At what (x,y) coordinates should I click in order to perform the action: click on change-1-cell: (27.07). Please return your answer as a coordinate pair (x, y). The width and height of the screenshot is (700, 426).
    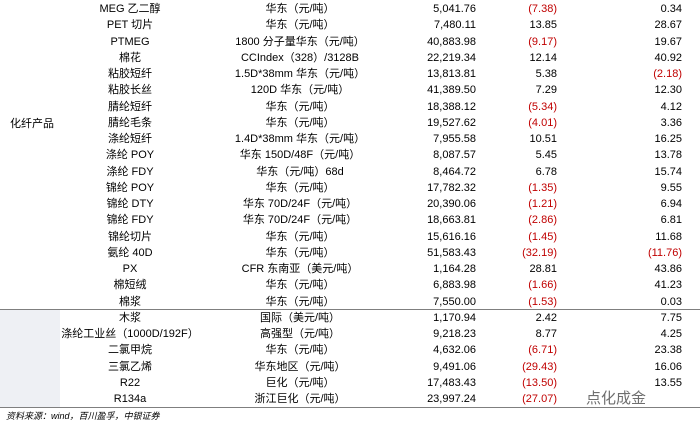
    Looking at the image, I should click on (539, 399).